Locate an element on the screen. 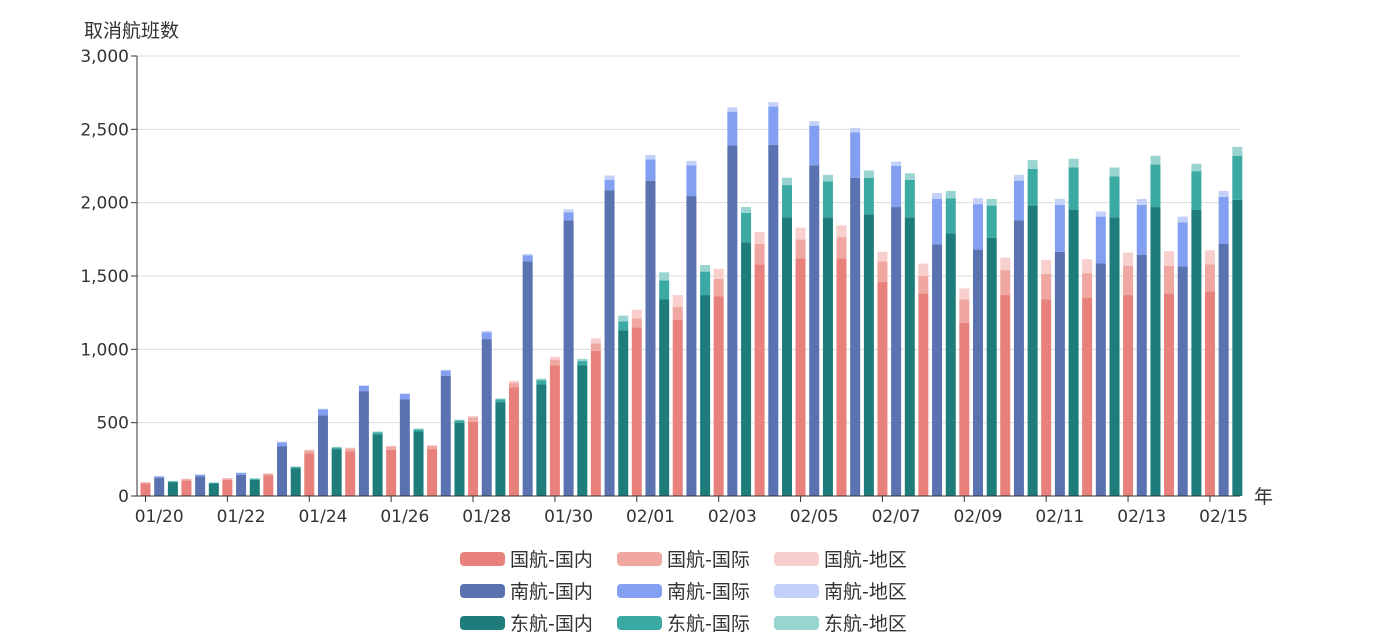  legend-label: 南航-国内 is located at coordinates (551, 592).